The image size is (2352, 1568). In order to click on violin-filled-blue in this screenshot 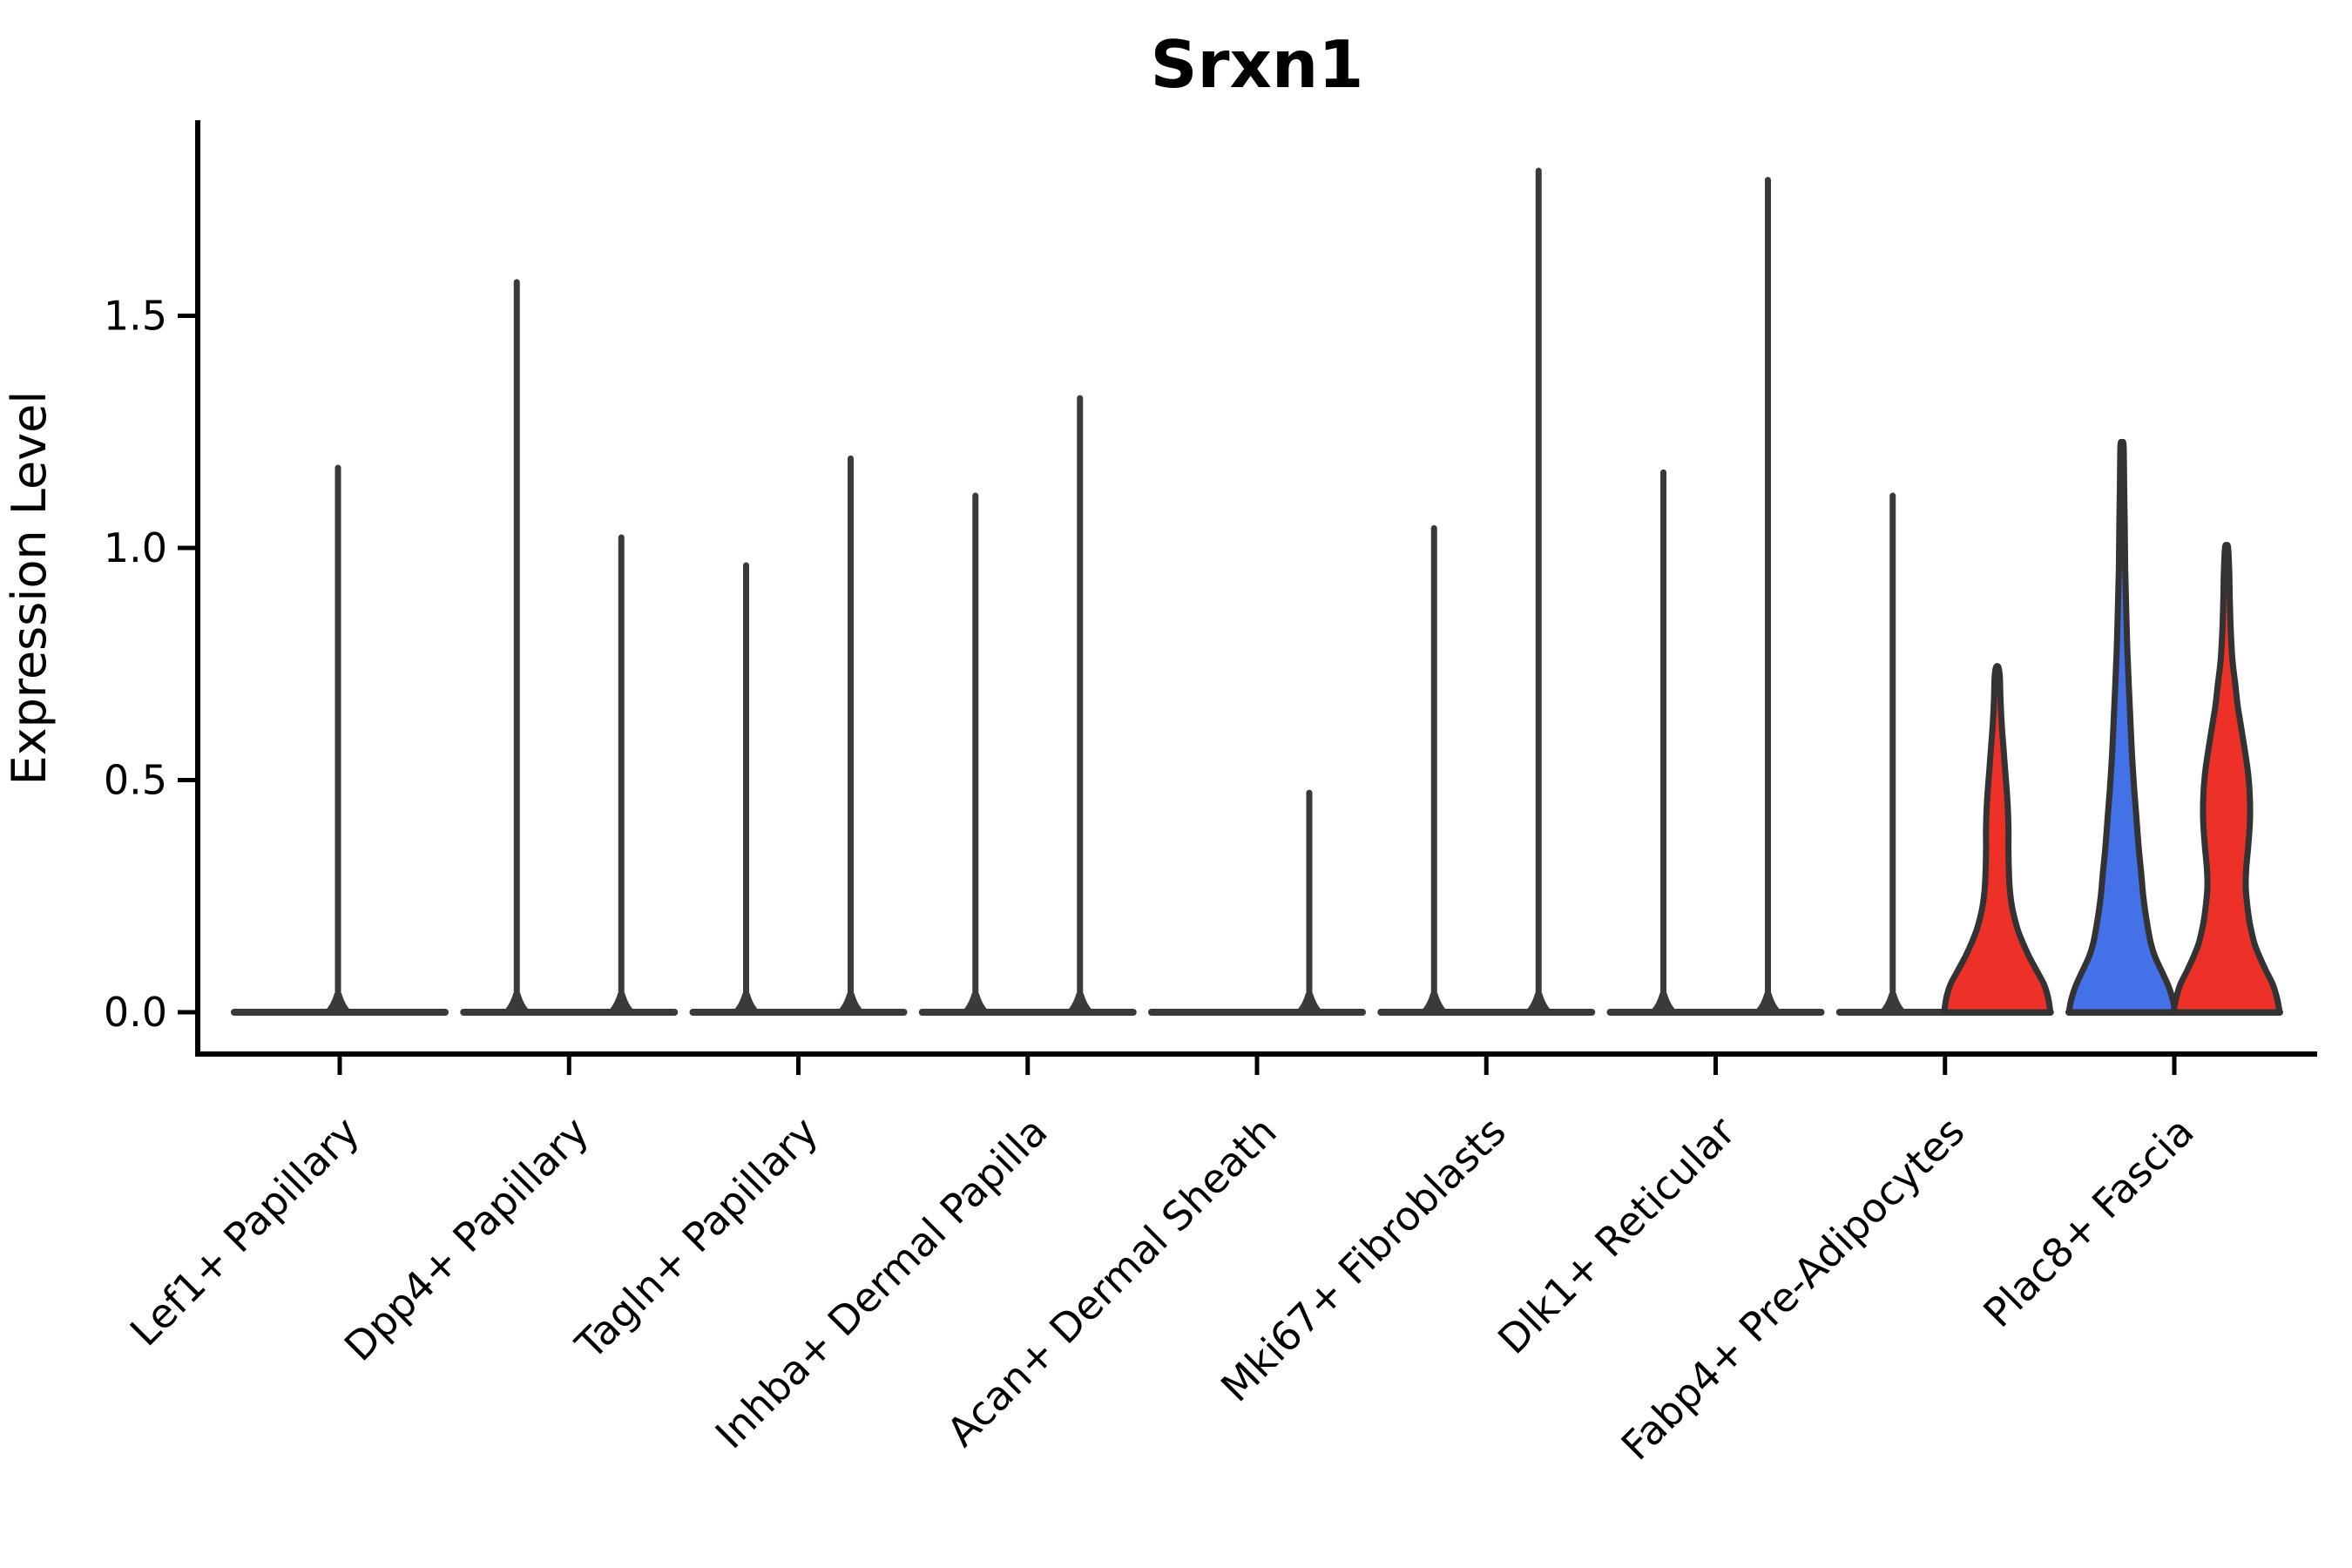, I will do `click(2122, 727)`.